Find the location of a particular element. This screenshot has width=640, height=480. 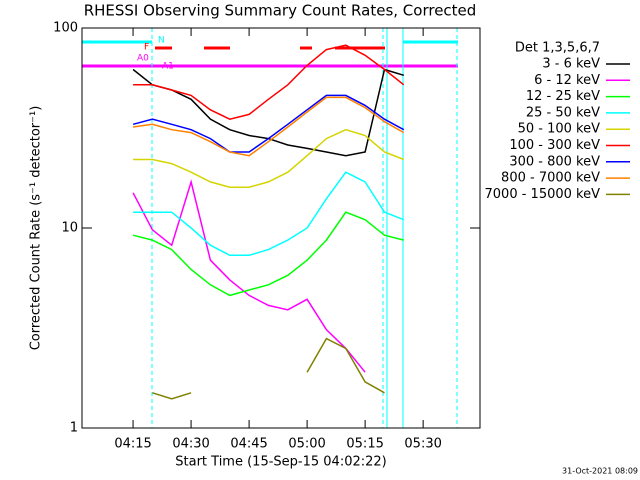

y-tick-label: 1 is located at coordinates (74, 428).